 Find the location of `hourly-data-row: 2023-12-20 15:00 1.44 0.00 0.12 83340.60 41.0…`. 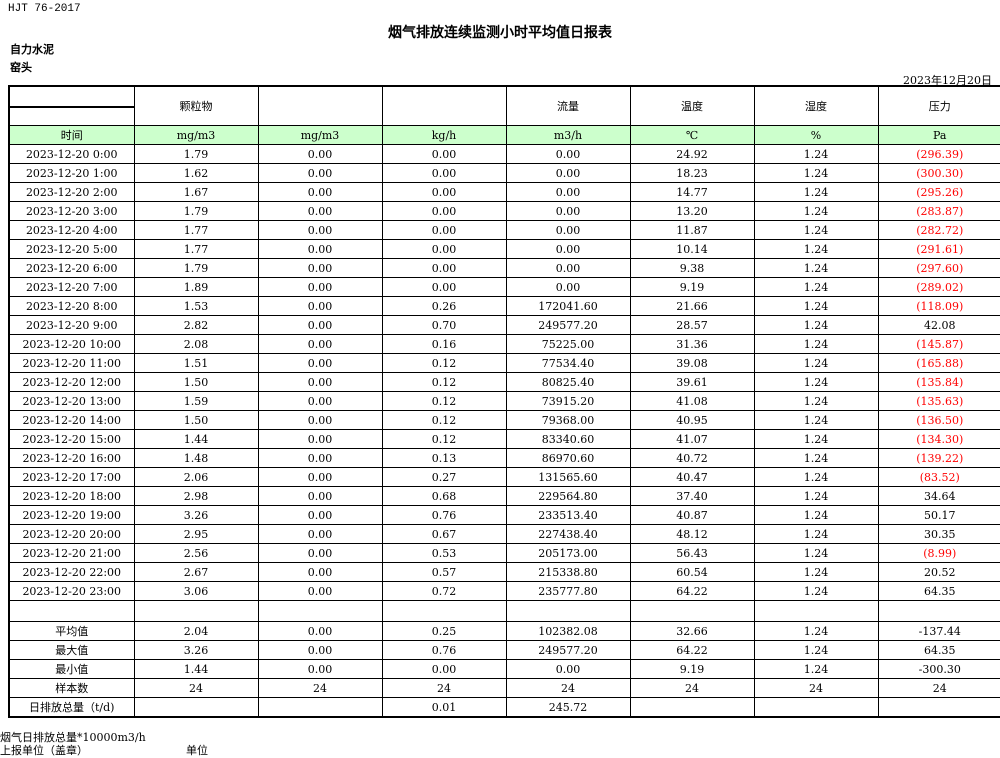

hourly-data-row: 2023-12-20 15:00 1.44 0.00 0.12 83340.60 41.0… is located at coordinates (504, 439).